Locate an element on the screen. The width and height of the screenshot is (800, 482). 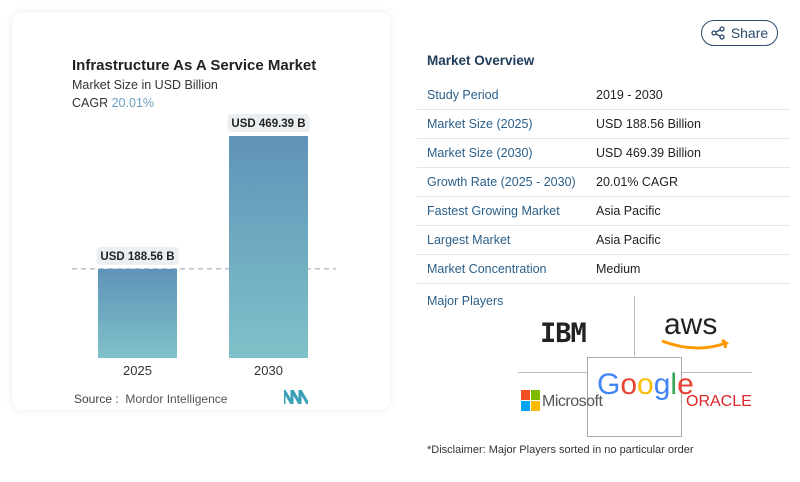
microsoft-windows-icon is located at coordinates (530, 400).